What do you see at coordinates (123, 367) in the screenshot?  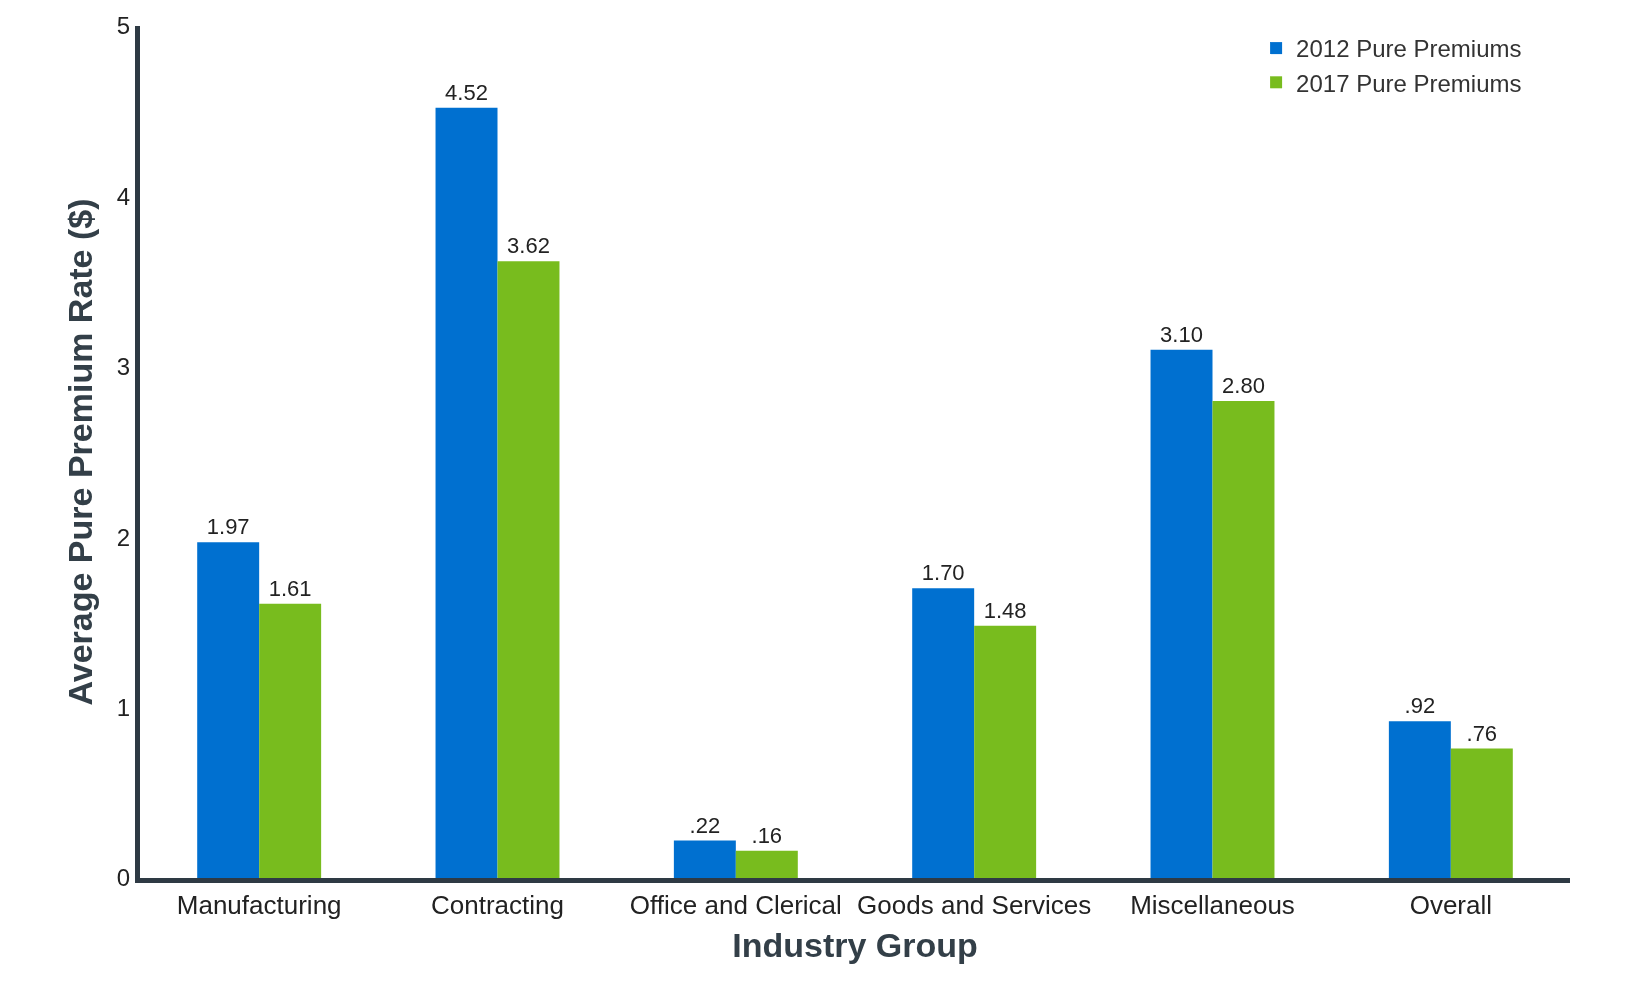 I see `y-tick-label: 3` at bounding box center [123, 367].